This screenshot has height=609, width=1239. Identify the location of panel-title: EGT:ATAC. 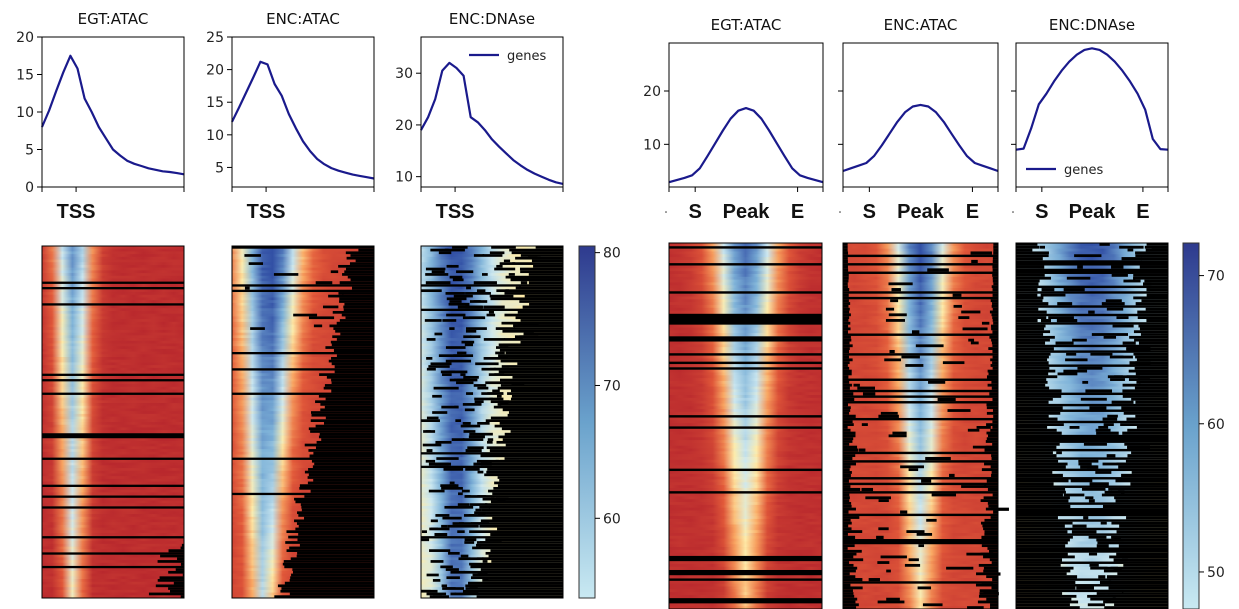
(113, 19).